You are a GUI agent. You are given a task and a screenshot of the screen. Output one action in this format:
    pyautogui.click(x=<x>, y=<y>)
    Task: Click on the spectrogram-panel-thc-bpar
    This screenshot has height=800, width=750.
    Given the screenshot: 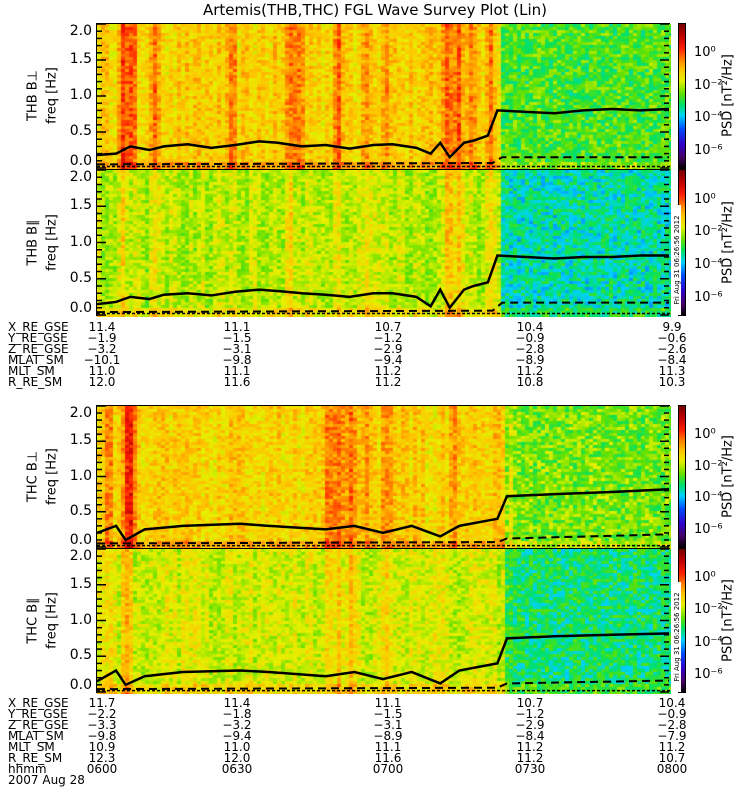 What is the action you would take?
    pyautogui.click(x=383, y=621)
    